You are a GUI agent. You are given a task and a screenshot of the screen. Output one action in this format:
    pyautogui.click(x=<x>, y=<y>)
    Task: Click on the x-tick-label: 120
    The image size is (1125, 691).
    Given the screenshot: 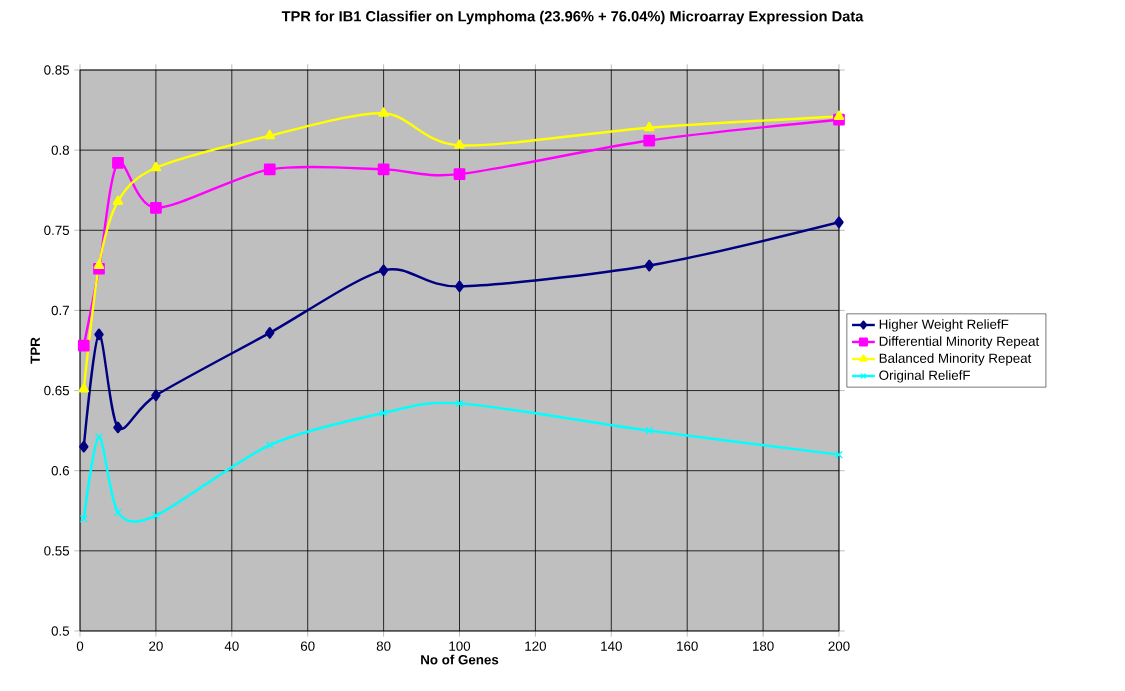 What is the action you would take?
    pyautogui.click(x=536, y=646)
    